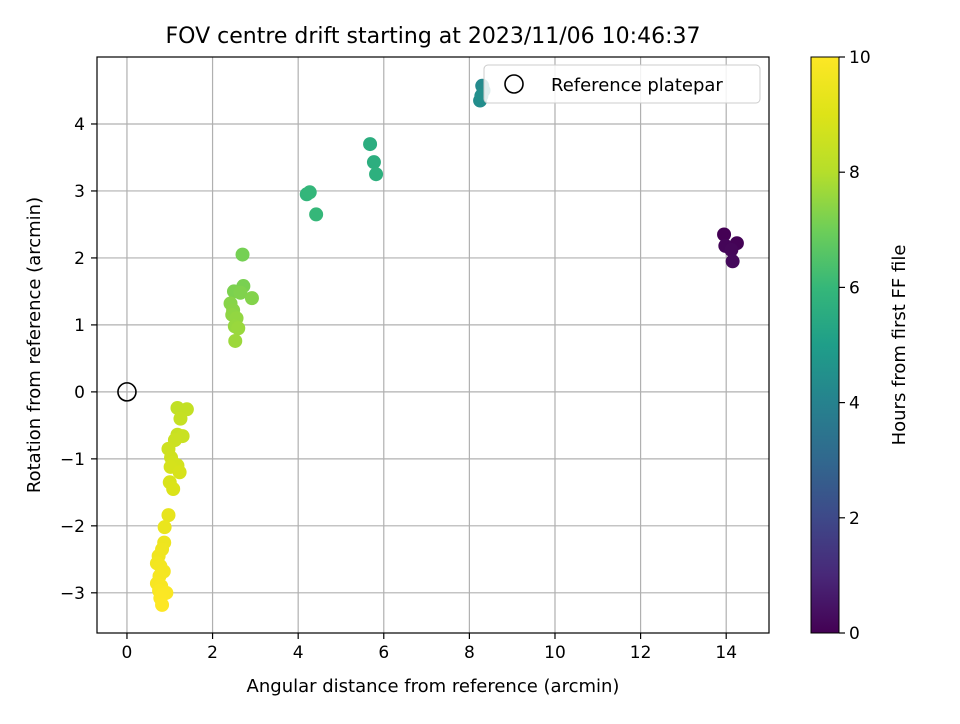  What do you see at coordinates (383, 653) in the screenshot?
I see `x-tick-label: 6` at bounding box center [383, 653].